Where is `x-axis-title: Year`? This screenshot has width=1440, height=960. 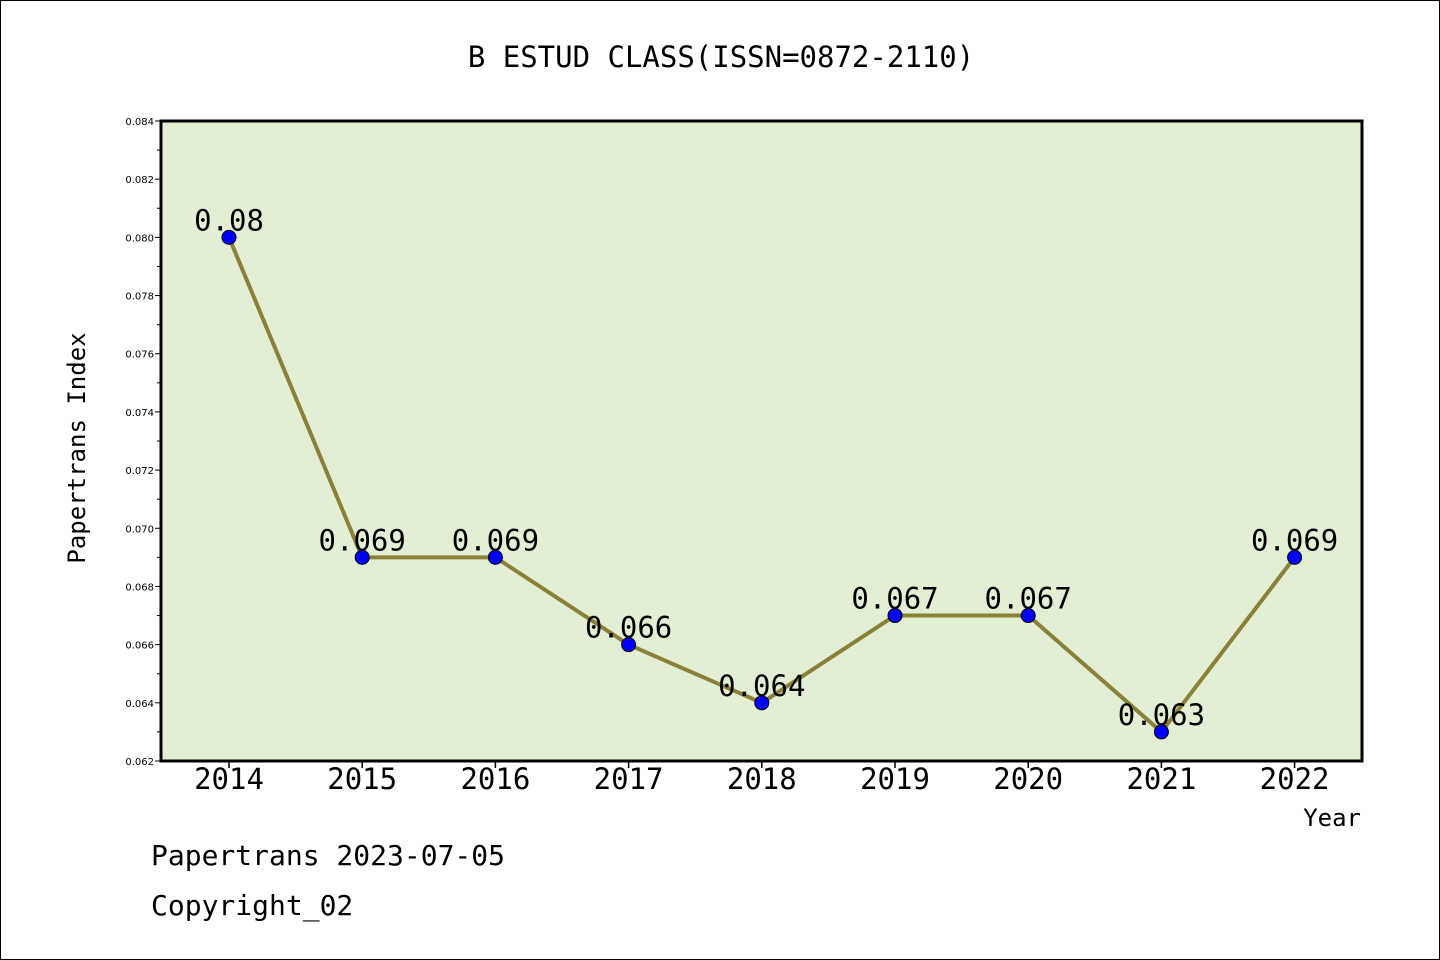 x-axis-title: Year is located at coordinates (1332, 818).